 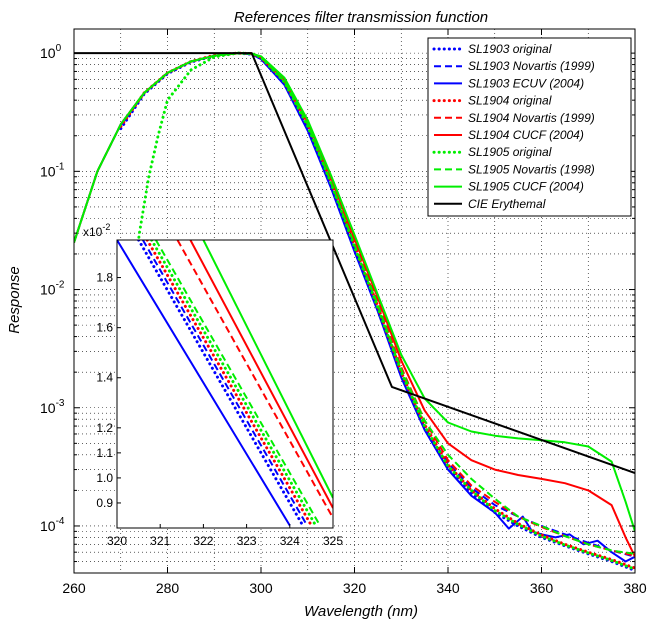 I want to click on inset-y-tick-label: 1.0, so click(x=104, y=478).